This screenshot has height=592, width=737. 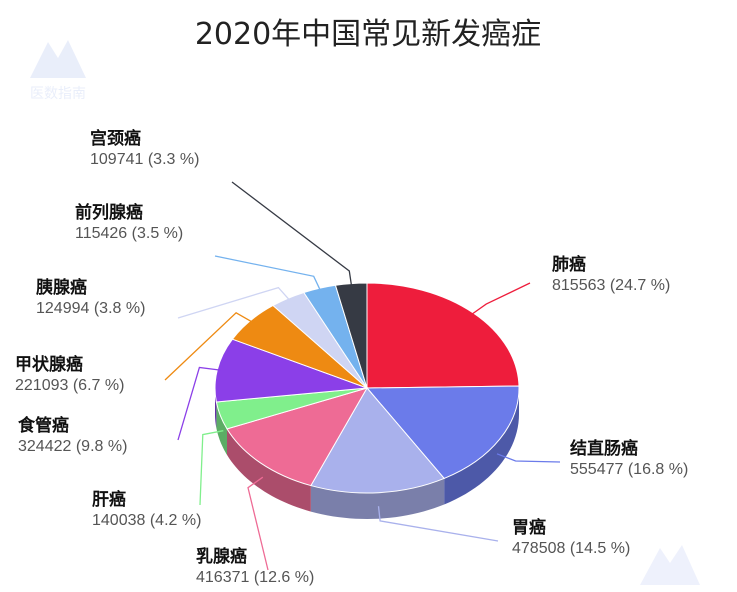 I want to click on label-value-1: 815563 (24.7 %), so click(x=611, y=285).